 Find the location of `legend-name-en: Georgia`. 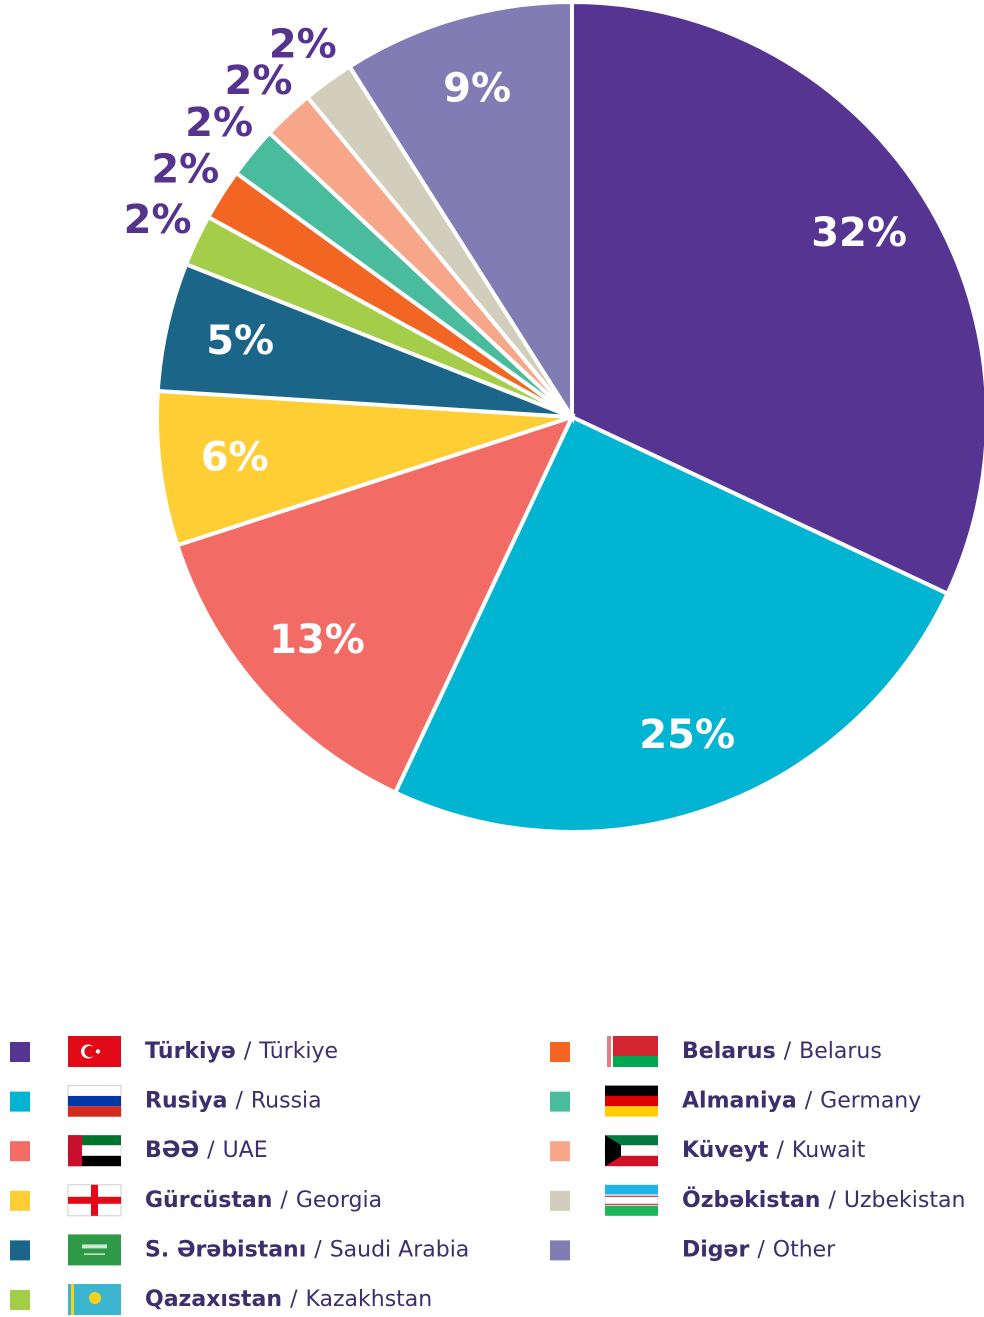

legend-name-en: Georgia is located at coordinates (339, 1200).